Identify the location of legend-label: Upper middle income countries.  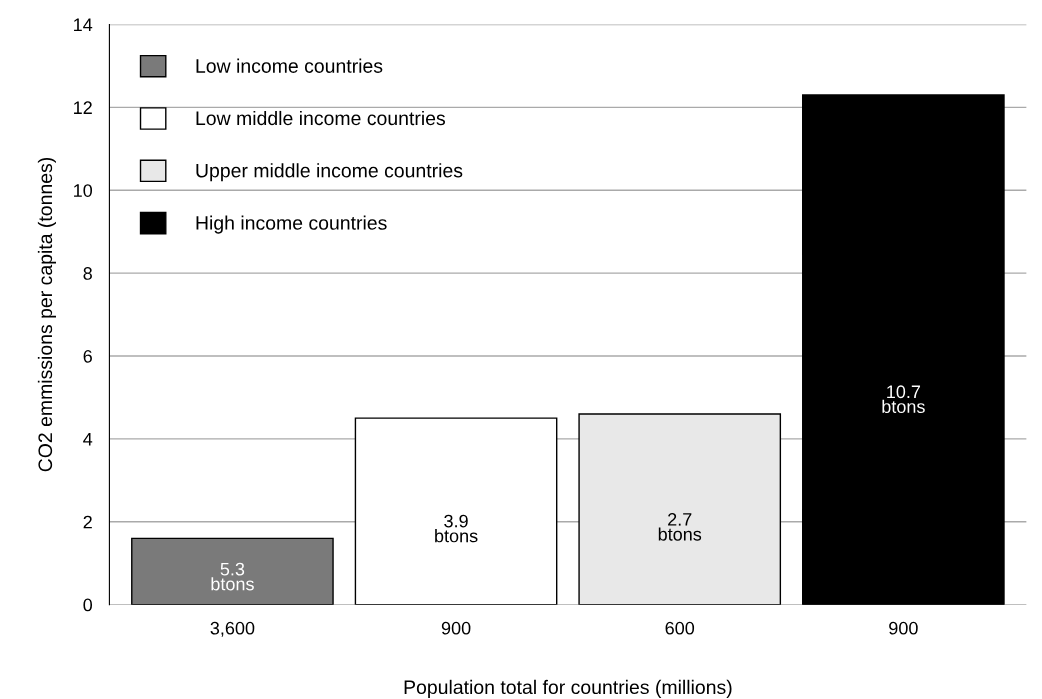
(329, 172).